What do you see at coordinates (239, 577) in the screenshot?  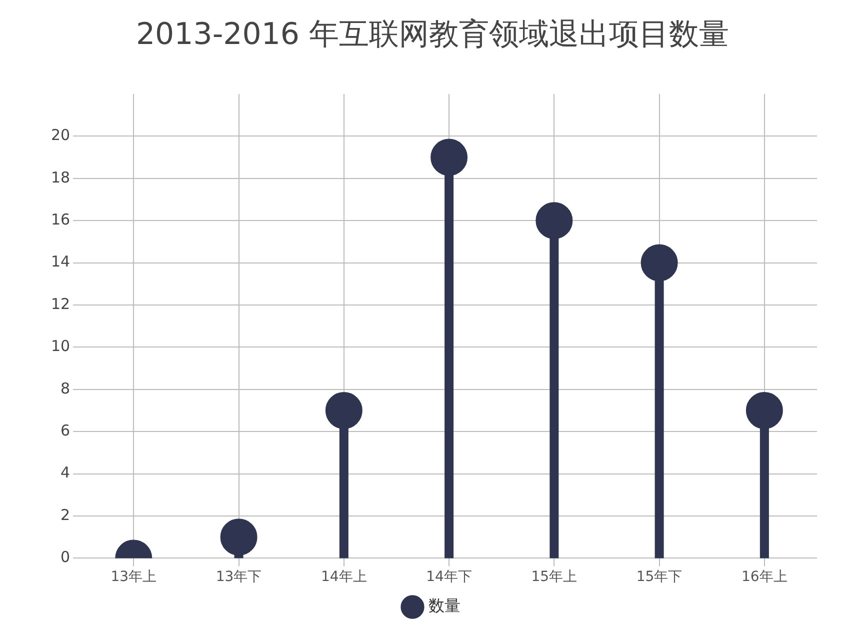 I see `x-tick-label: 13年下` at bounding box center [239, 577].